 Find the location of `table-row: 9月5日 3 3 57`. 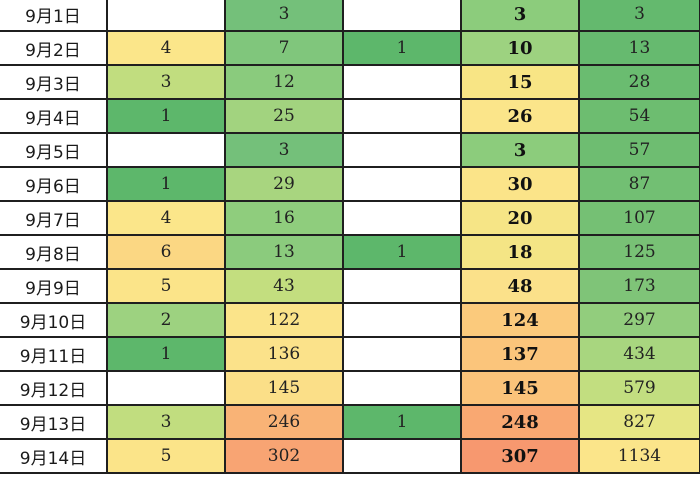

table-row: 9月5日 3 3 57 is located at coordinates (350, 150).